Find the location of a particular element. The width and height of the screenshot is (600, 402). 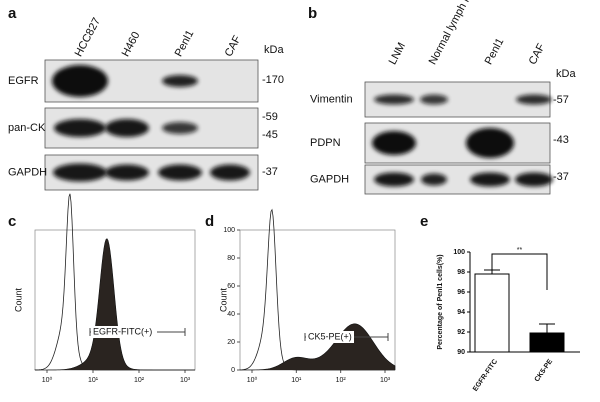

lane-label: H460 is located at coordinates (131, 44).